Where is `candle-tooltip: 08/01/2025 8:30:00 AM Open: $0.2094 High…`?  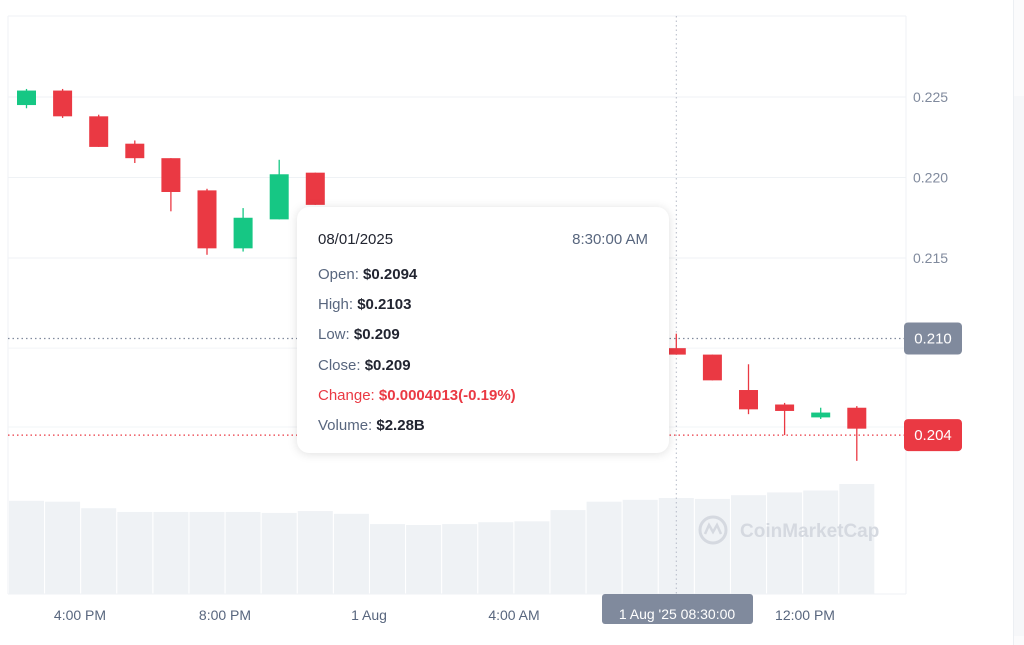 candle-tooltip: 08/01/2025 8:30:00 AM Open: $0.2094 High… is located at coordinates (483, 330).